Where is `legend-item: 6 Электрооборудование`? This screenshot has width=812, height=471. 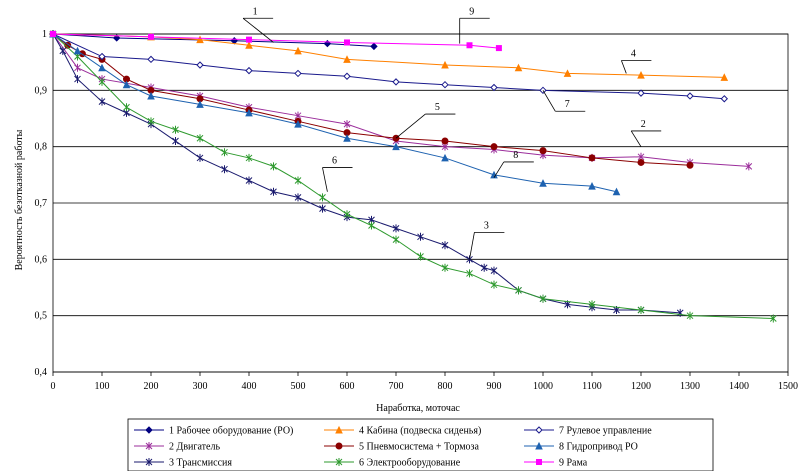
legend-item: 6 Электрооборудование is located at coordinates (392, 463).